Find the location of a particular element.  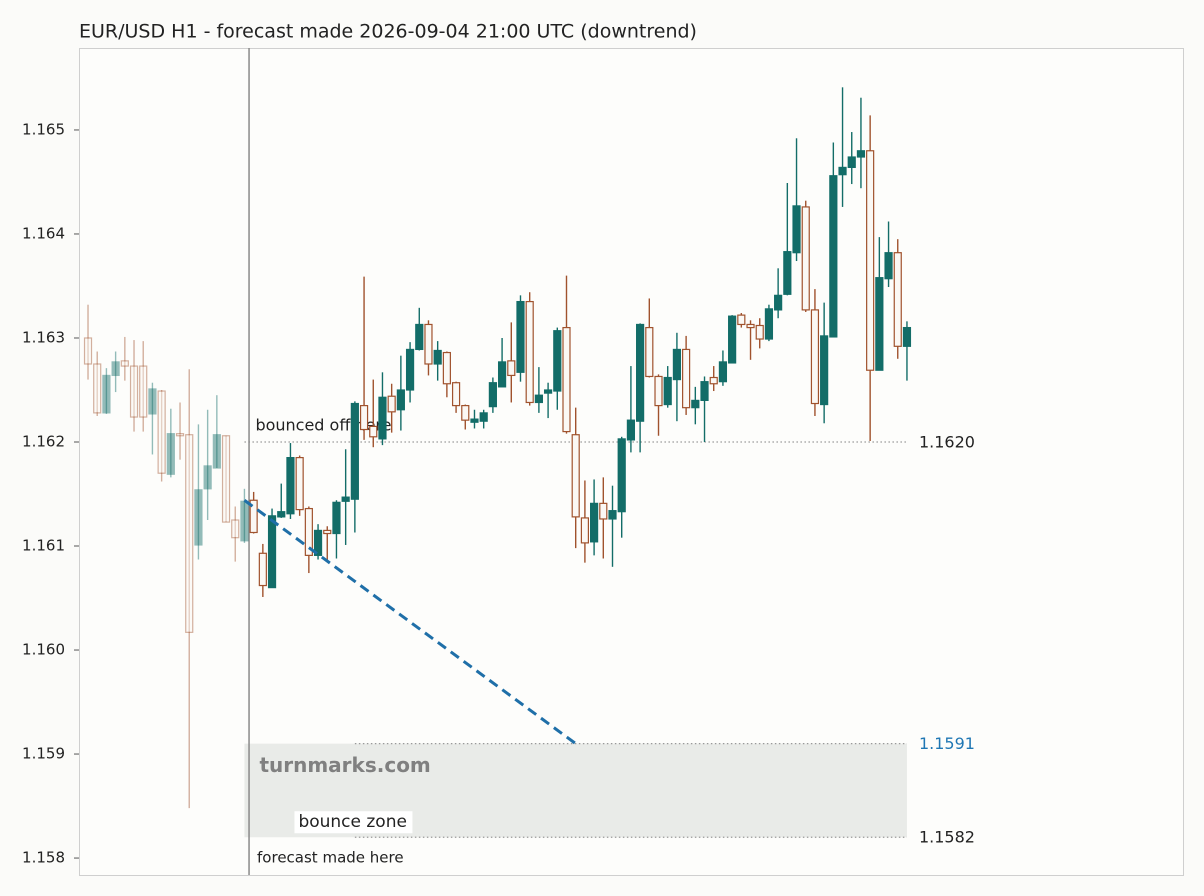

forecast-label: forecast made here is located at coordinates (330, 858).